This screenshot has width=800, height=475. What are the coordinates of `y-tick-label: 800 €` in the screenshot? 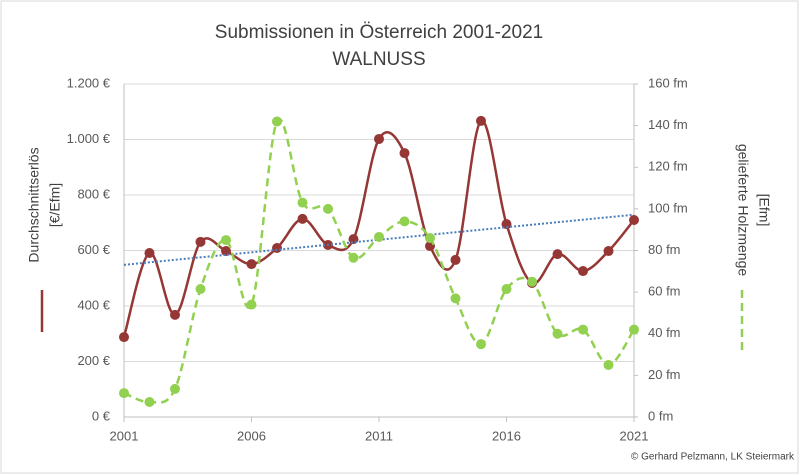 It's located at (93, 193).